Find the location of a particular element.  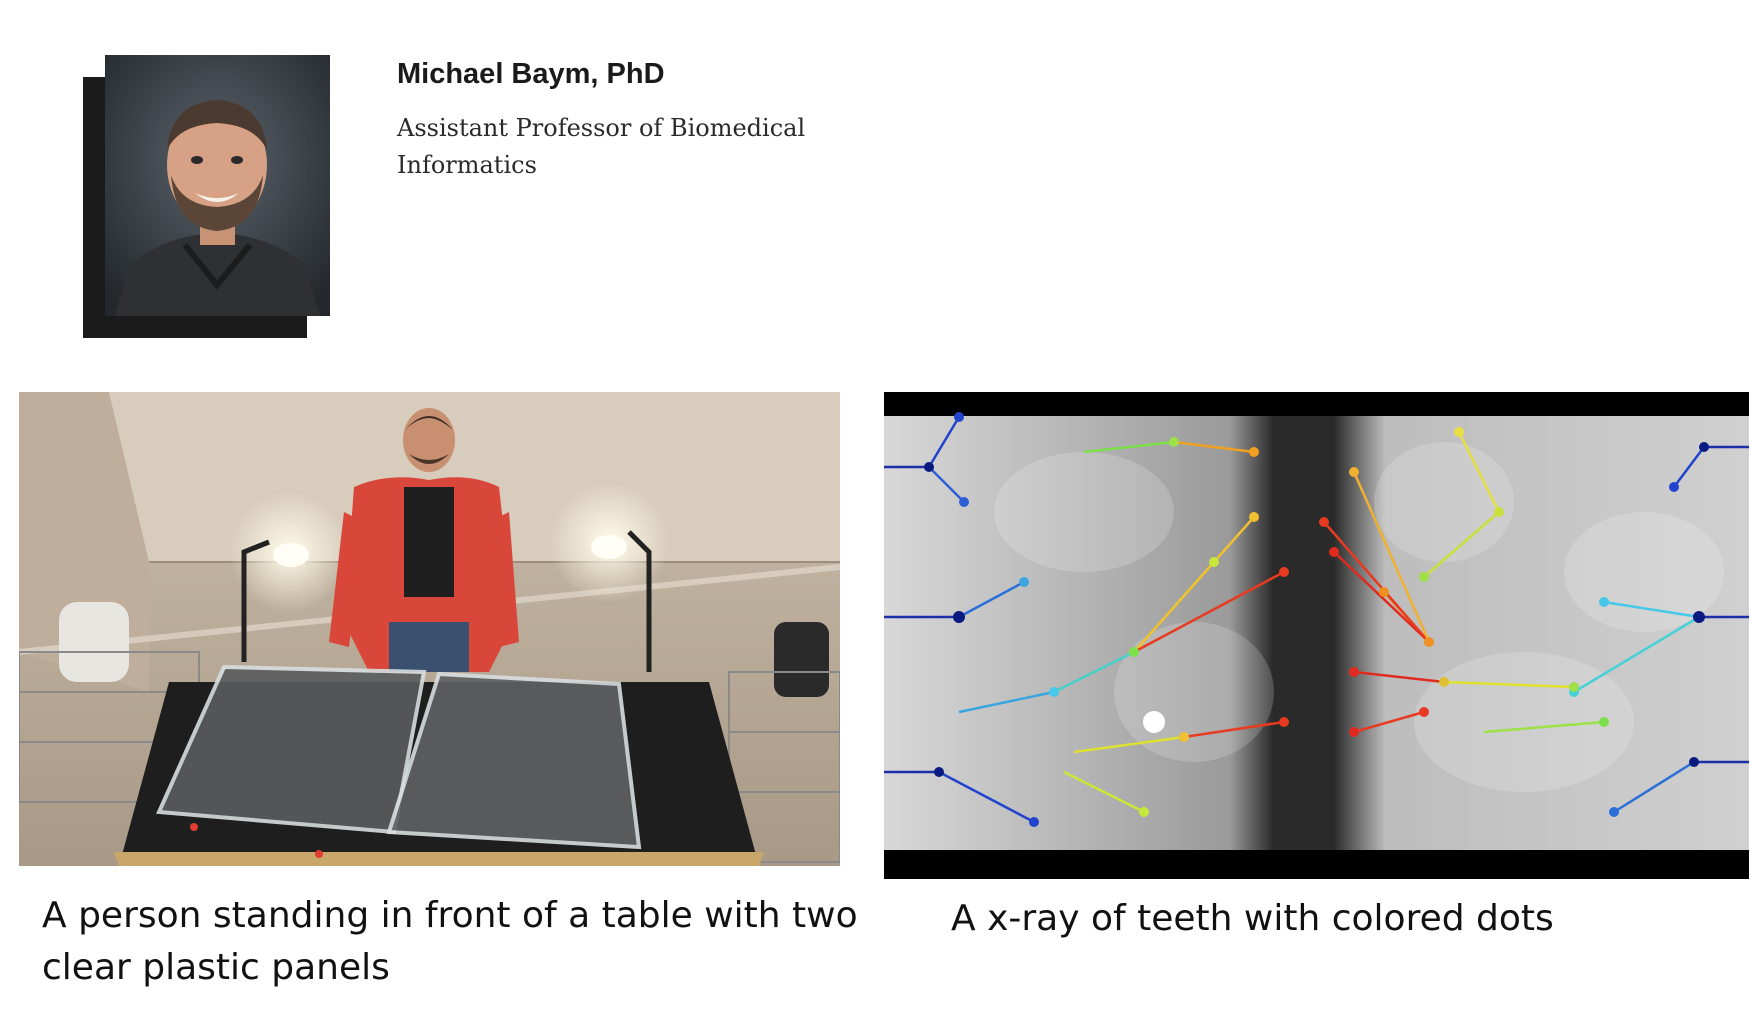

profile-portrait is located at coordinates (217, 185).